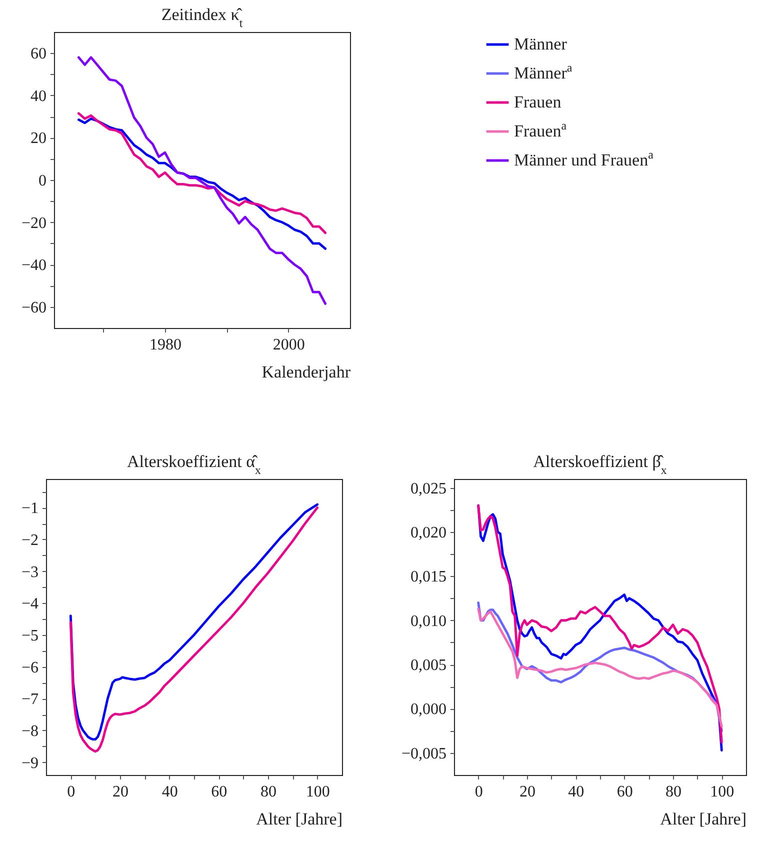 The height and width of the screenshot is (852, 767). What do you see at coordinates (202, 180) in the screenshot?
I see `line-series` at bounding box center [202, 180].